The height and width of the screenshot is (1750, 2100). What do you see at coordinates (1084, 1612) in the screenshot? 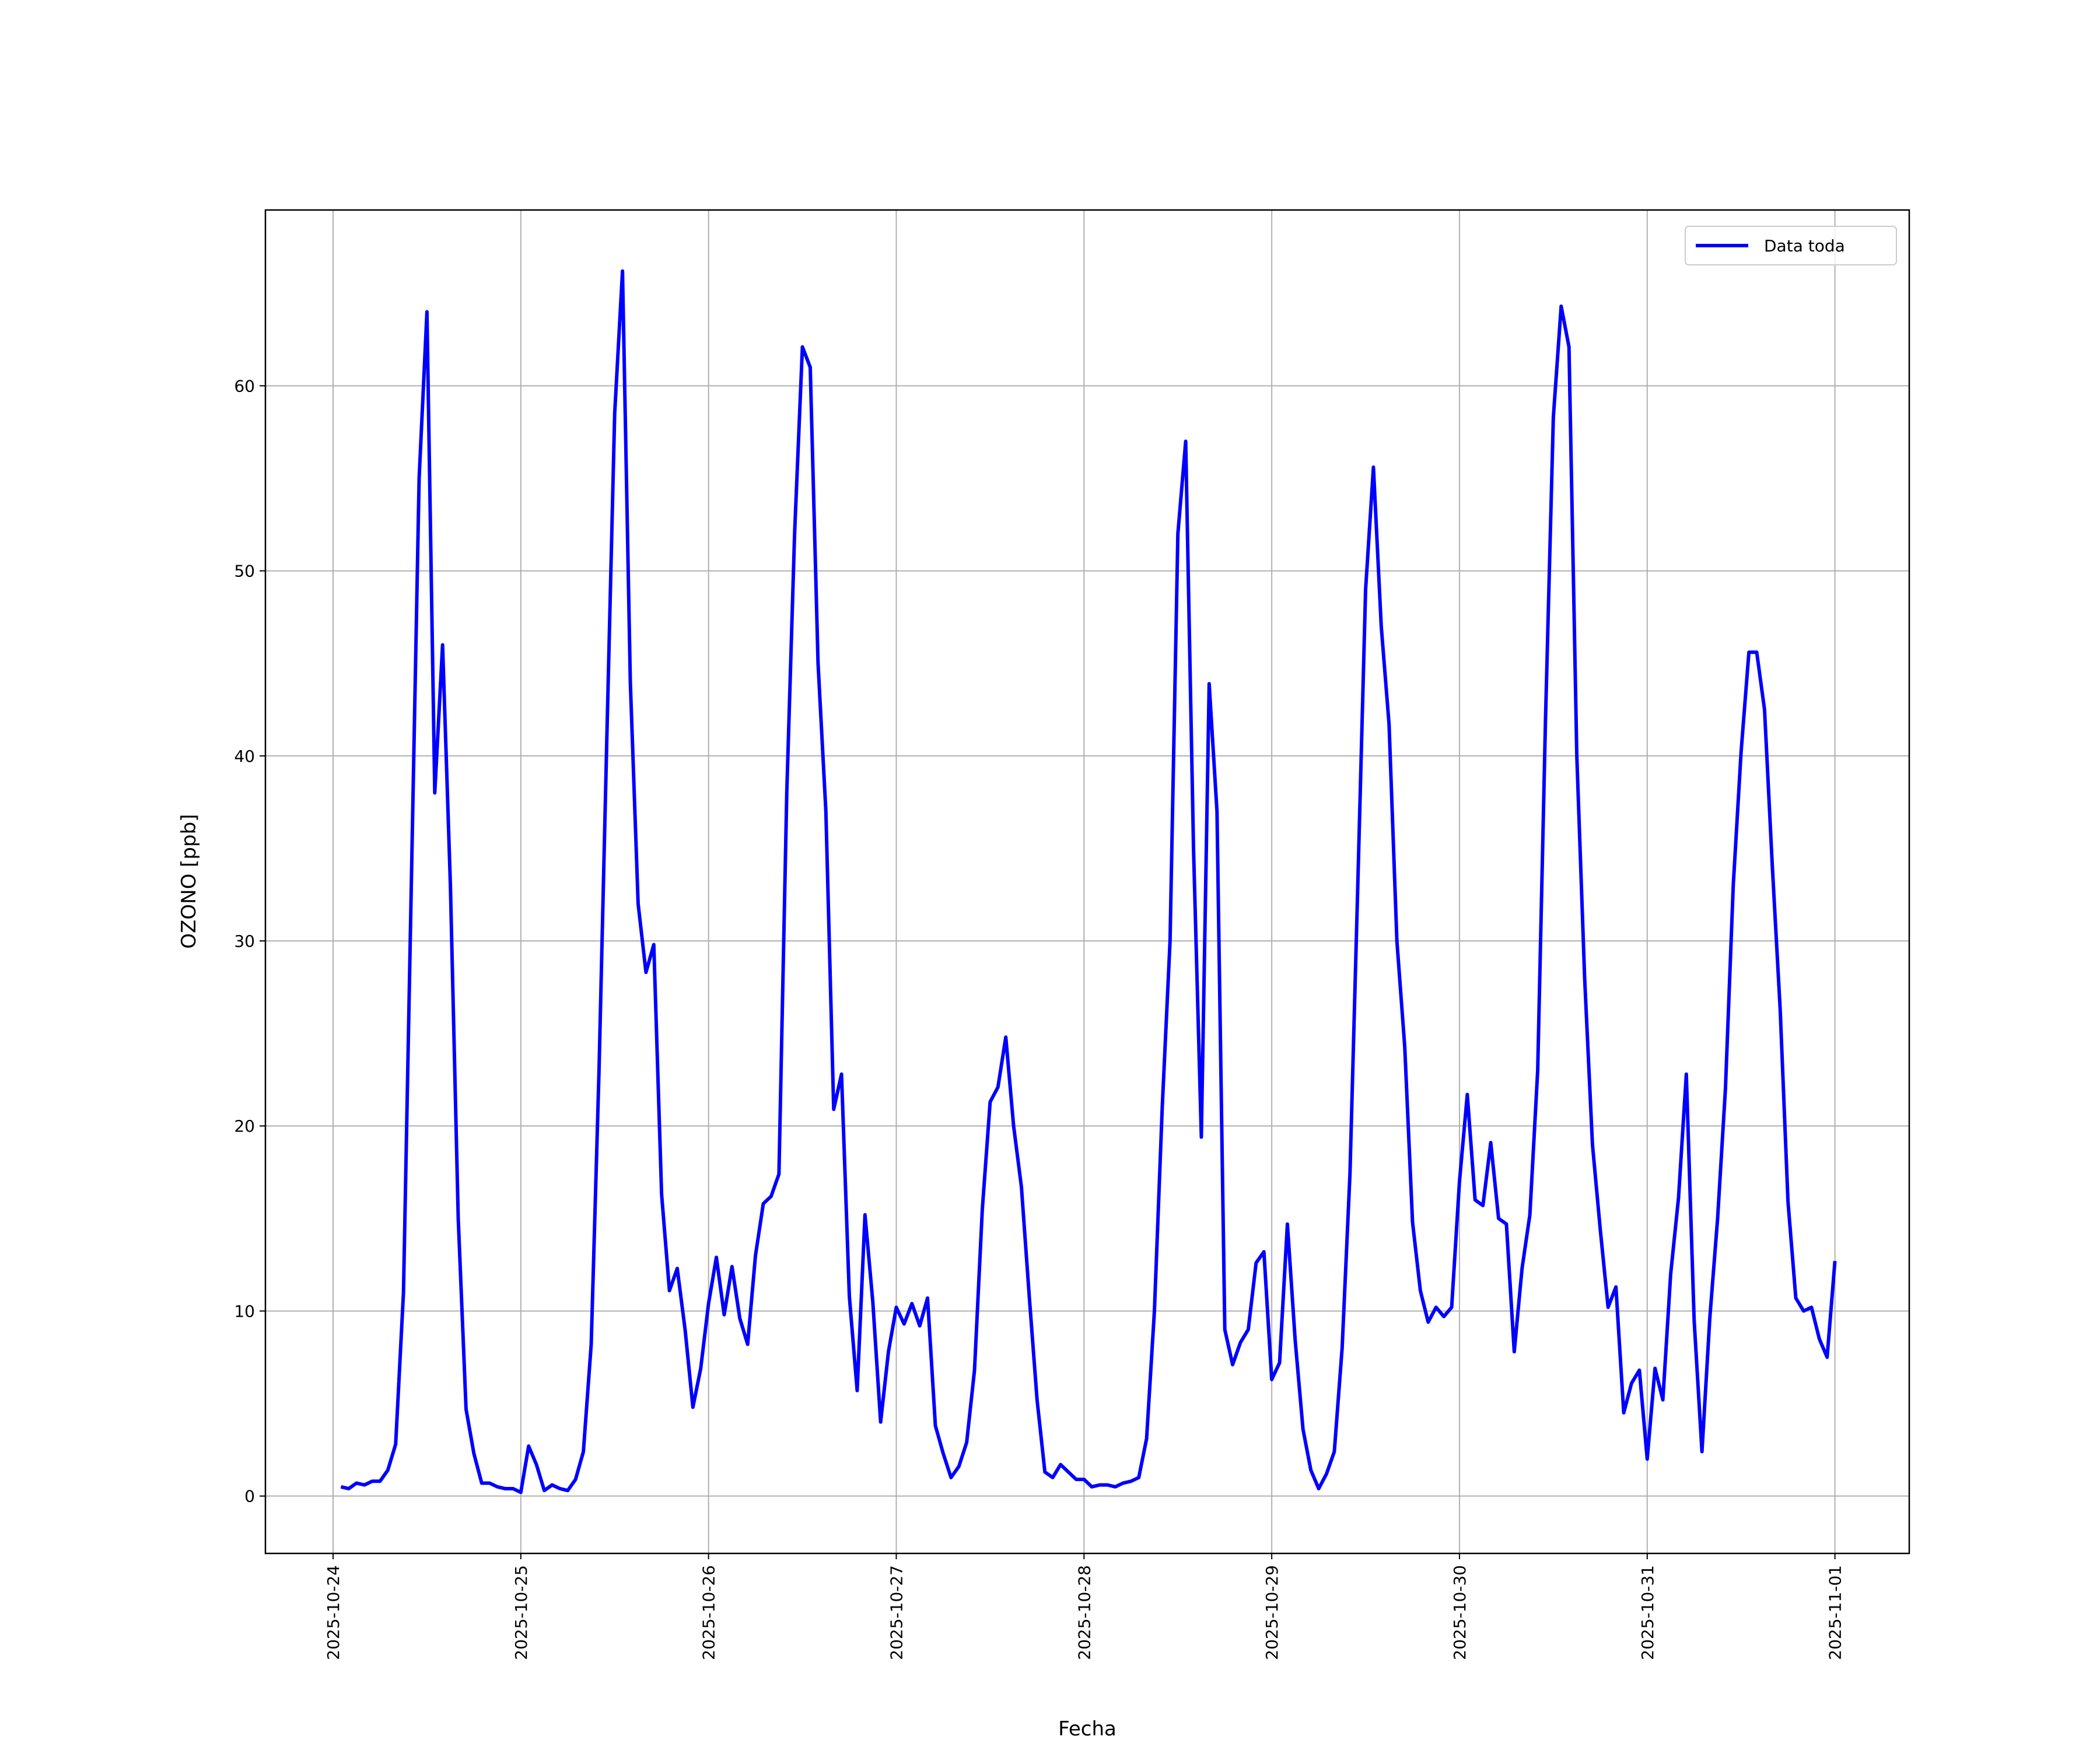
I see `x-tick-label: 2025-10-28` at bounding box center [1084, 1612].